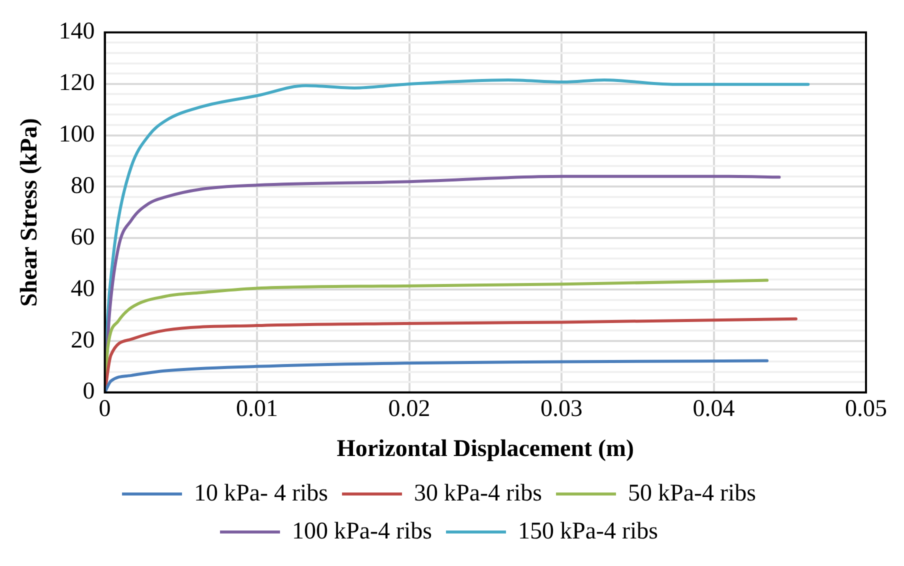 Image resolution: width=904 pixels, height=566 pixels. Describe the element at coordinates (257, 409) in the screenshot. I see `x-tick-label: 0.01` at that location.